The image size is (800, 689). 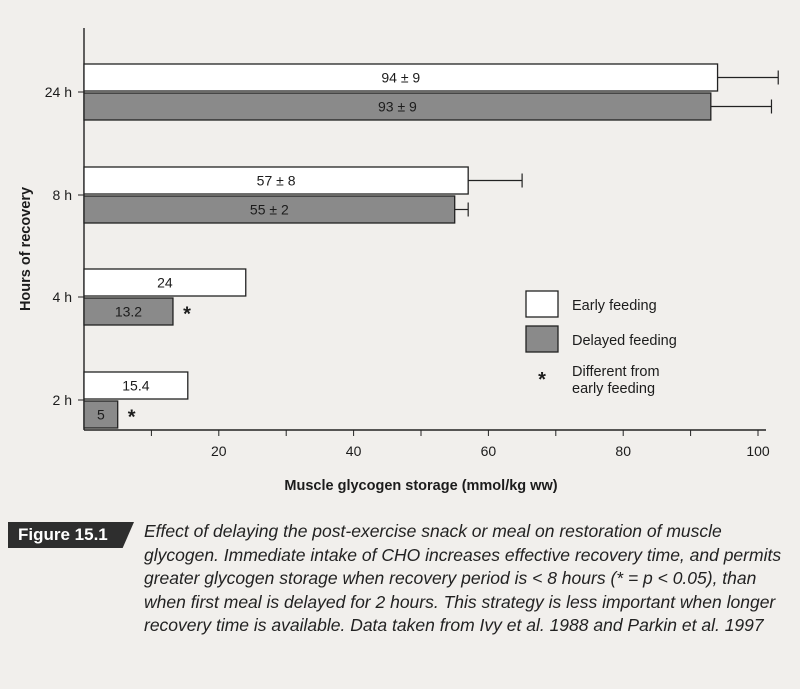 What do you see at coordinates (758, 451) in the screenshot?
I see `x-tick-label: 100` at bounding box center [758, 451].